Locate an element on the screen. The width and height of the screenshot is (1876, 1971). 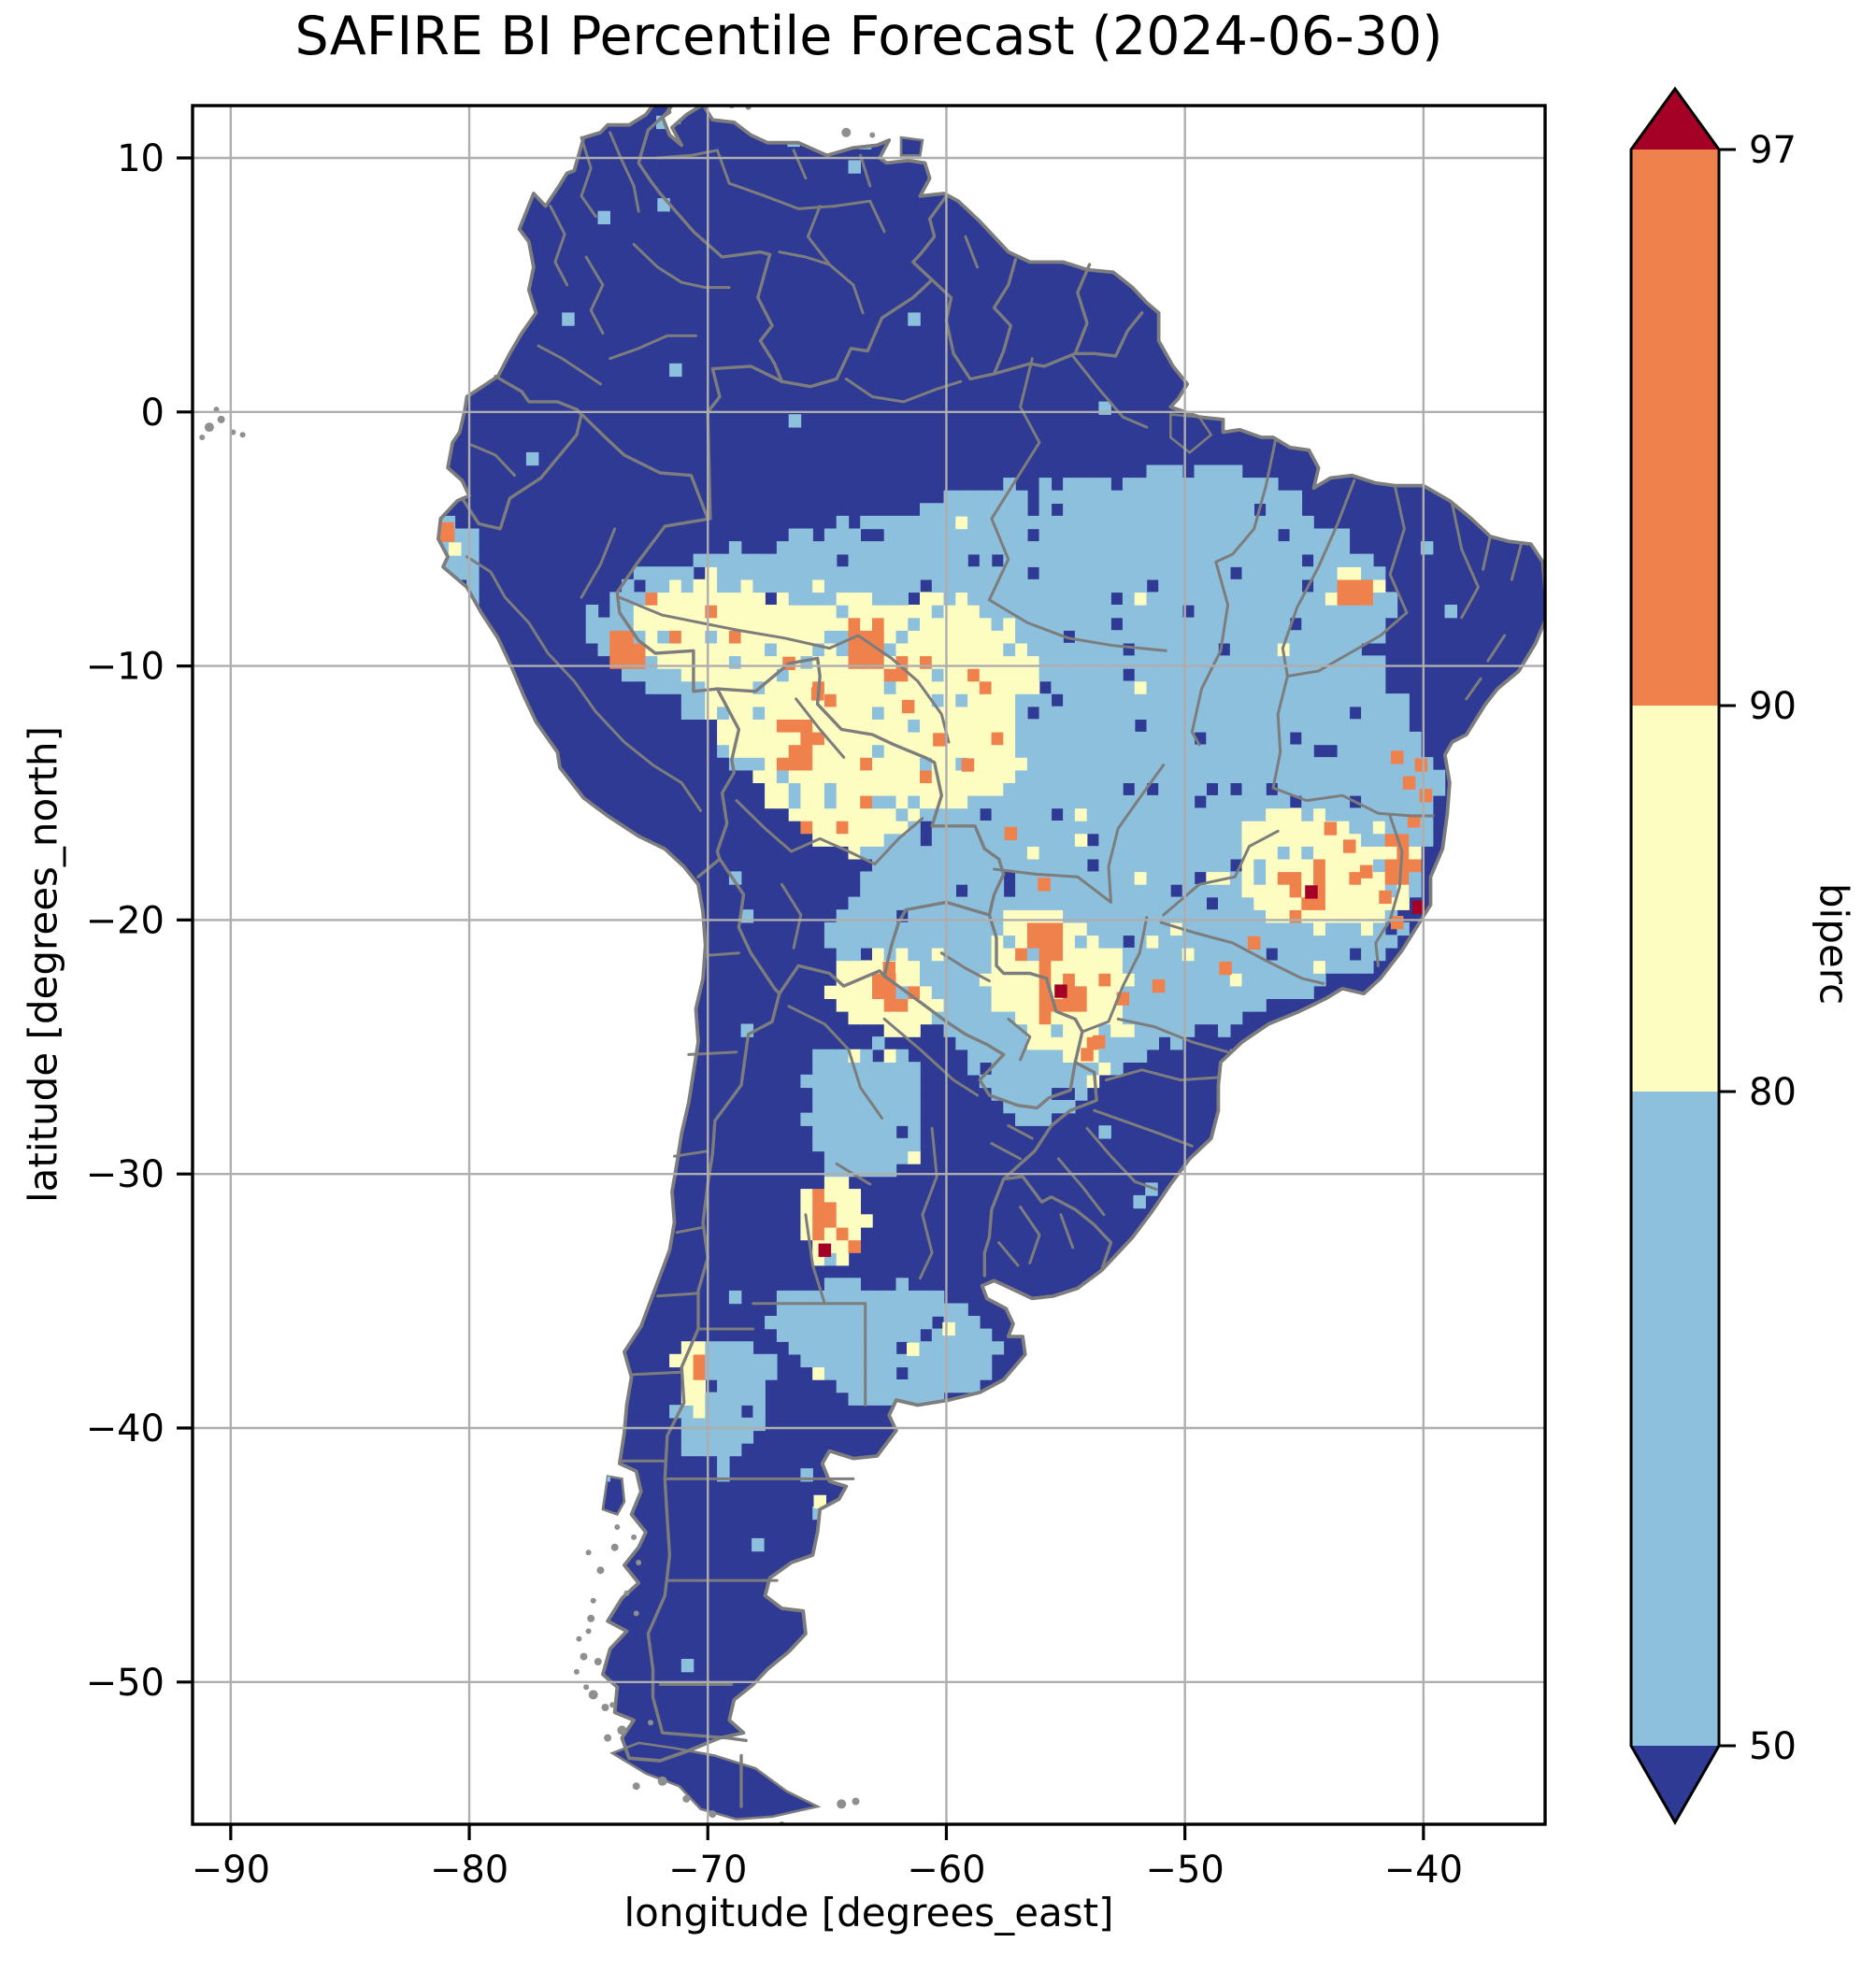
islet-dot is located at coordinates (593, 1601).